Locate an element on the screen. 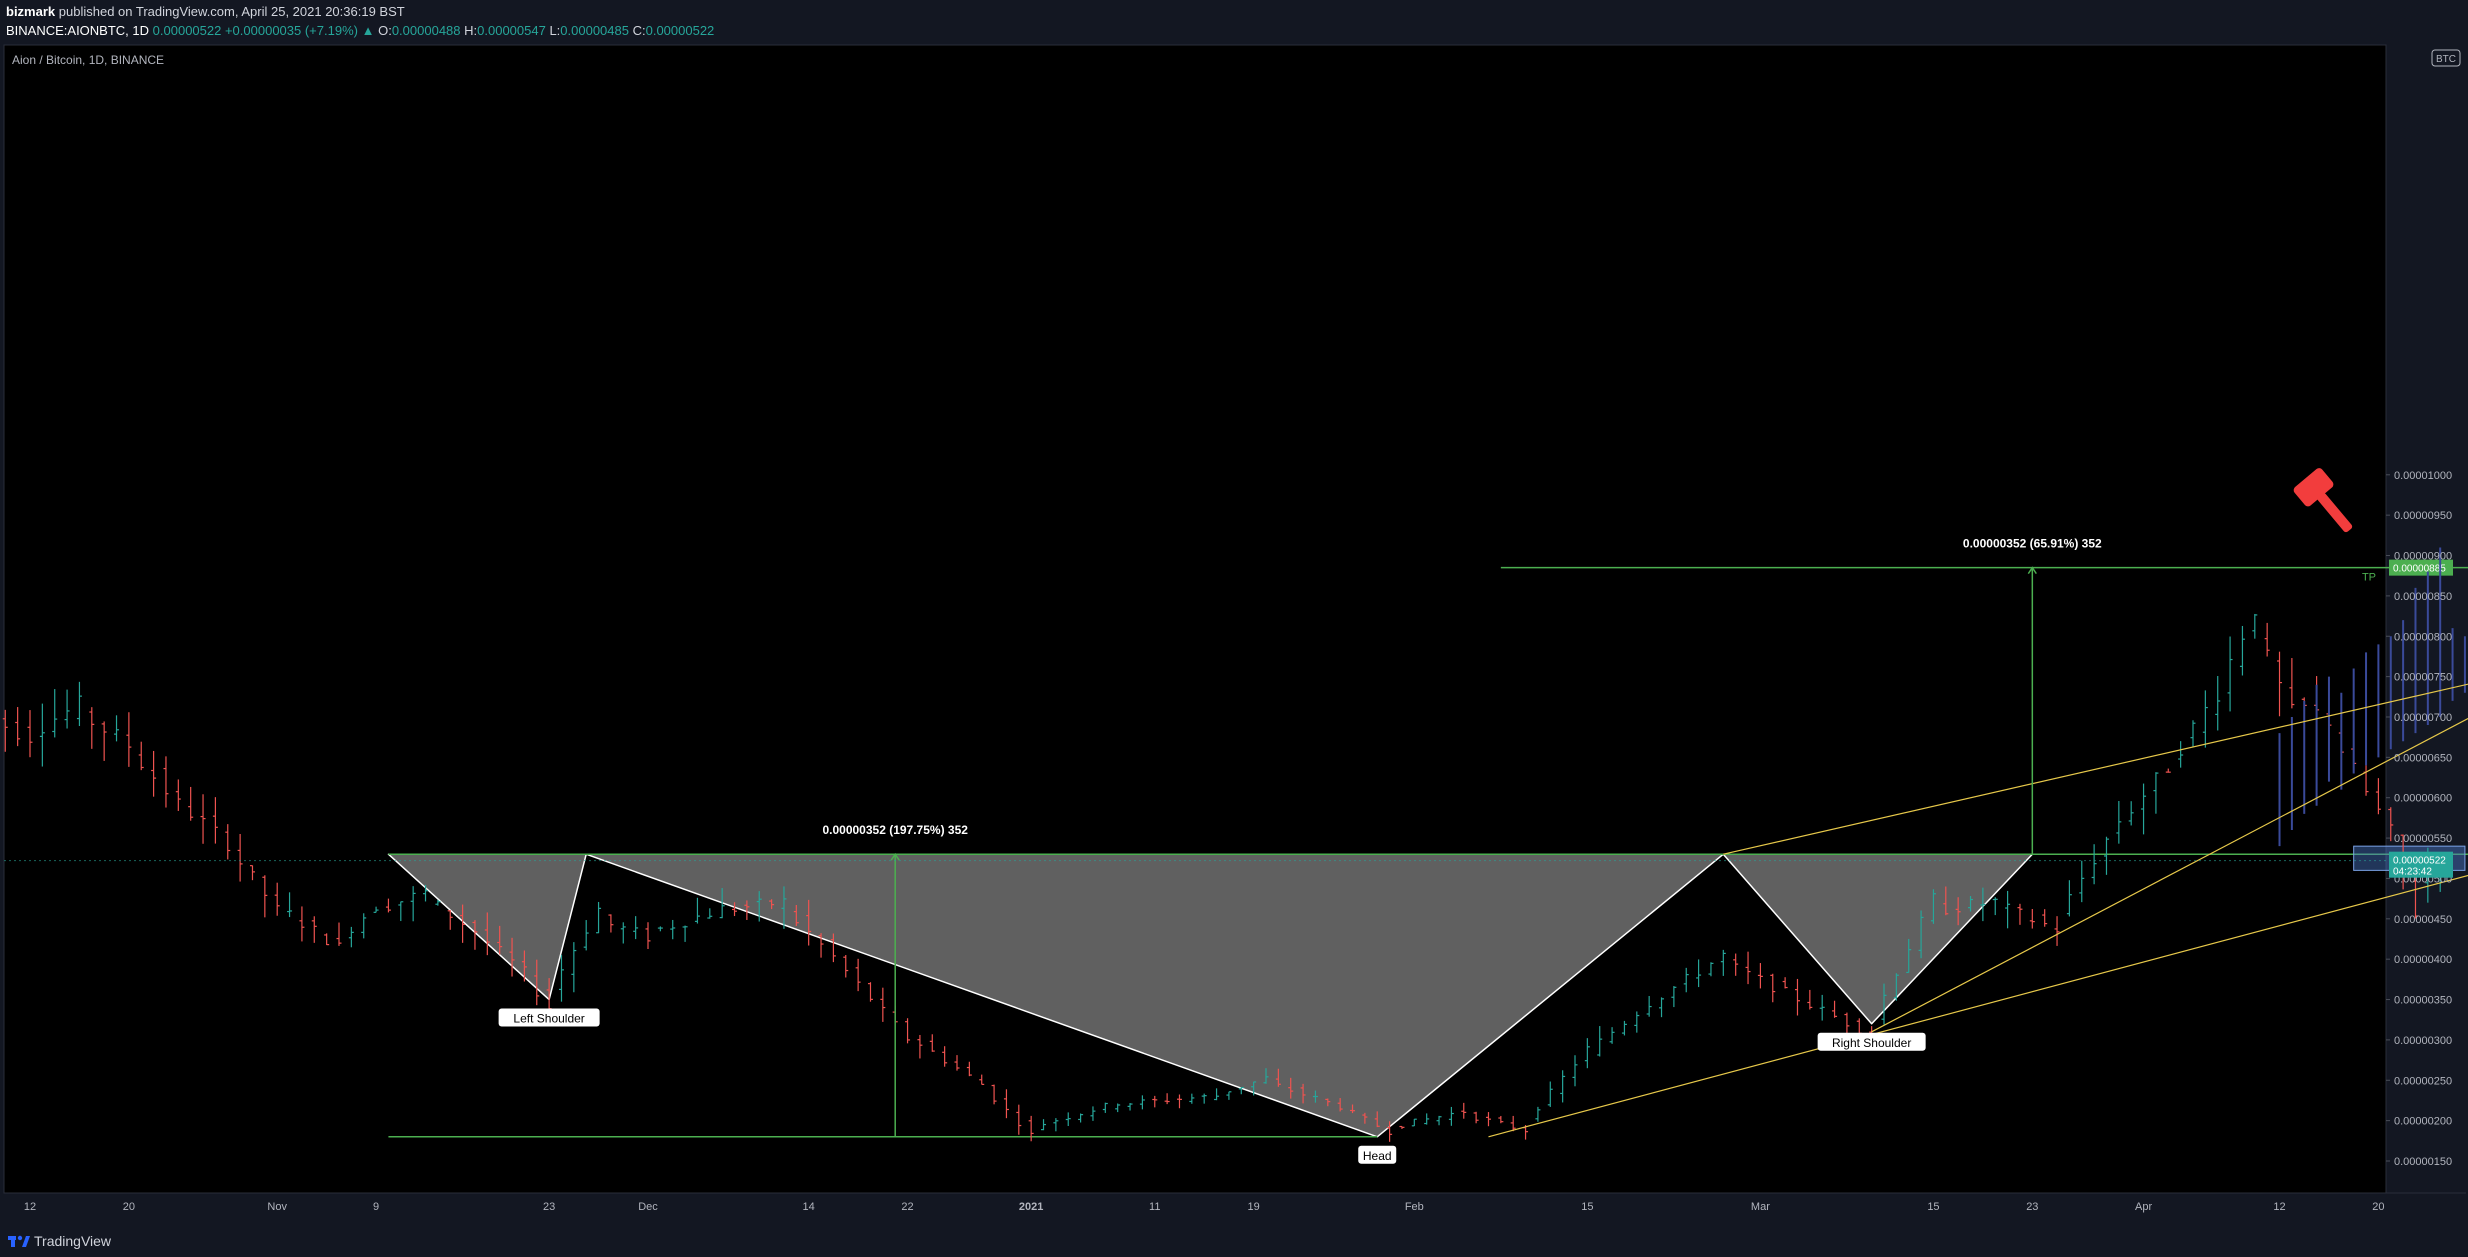 The image size is (2468, 1257). time-tick-label: Dec is located at coordinates (648, 1207).